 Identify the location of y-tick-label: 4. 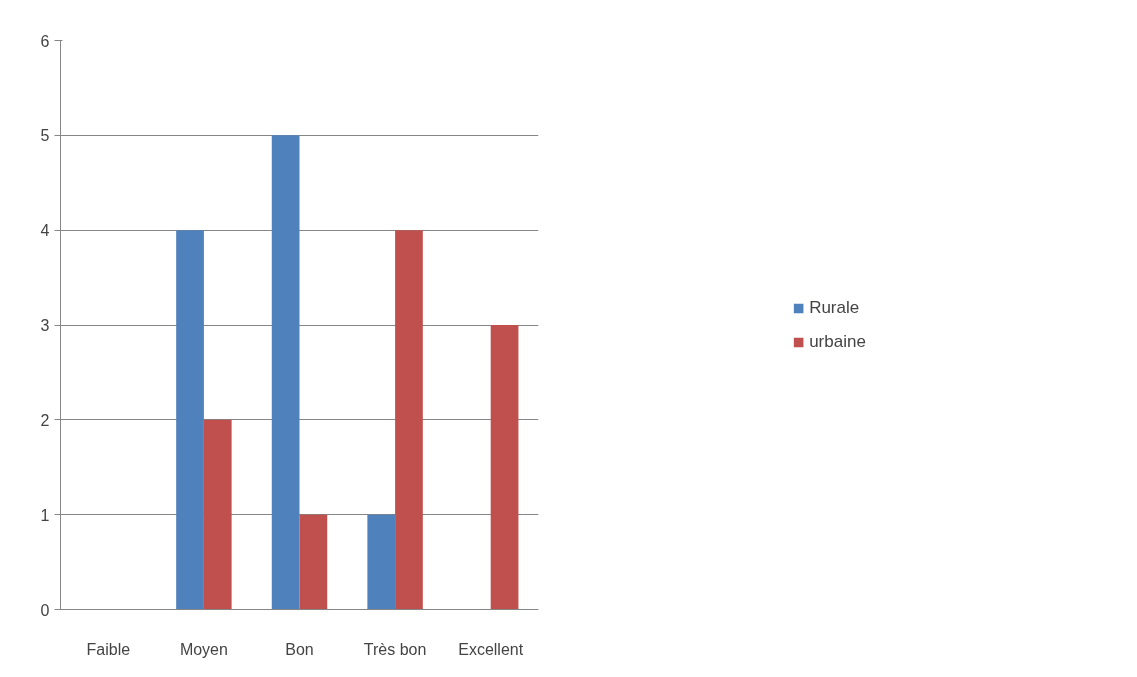
(45, 231).